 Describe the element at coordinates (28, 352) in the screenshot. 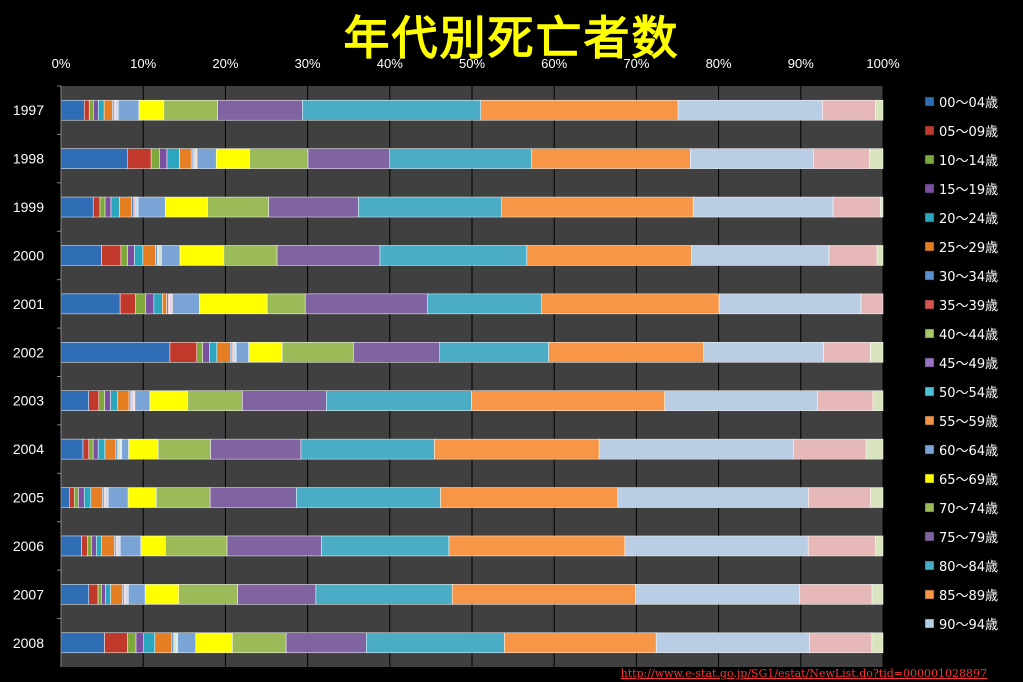

I see `y-category-label: 2002` at that location.